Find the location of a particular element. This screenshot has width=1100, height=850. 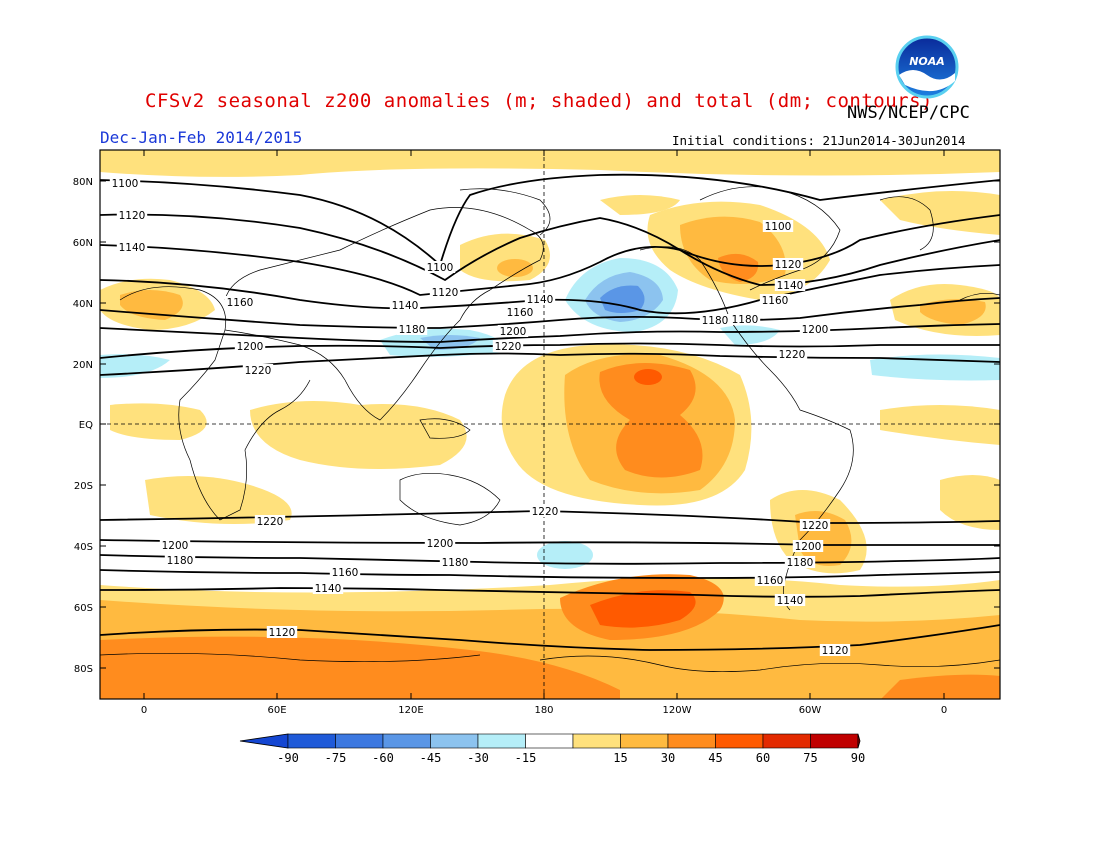

colorbar-label: -15 is located at coordinates (526, 758).